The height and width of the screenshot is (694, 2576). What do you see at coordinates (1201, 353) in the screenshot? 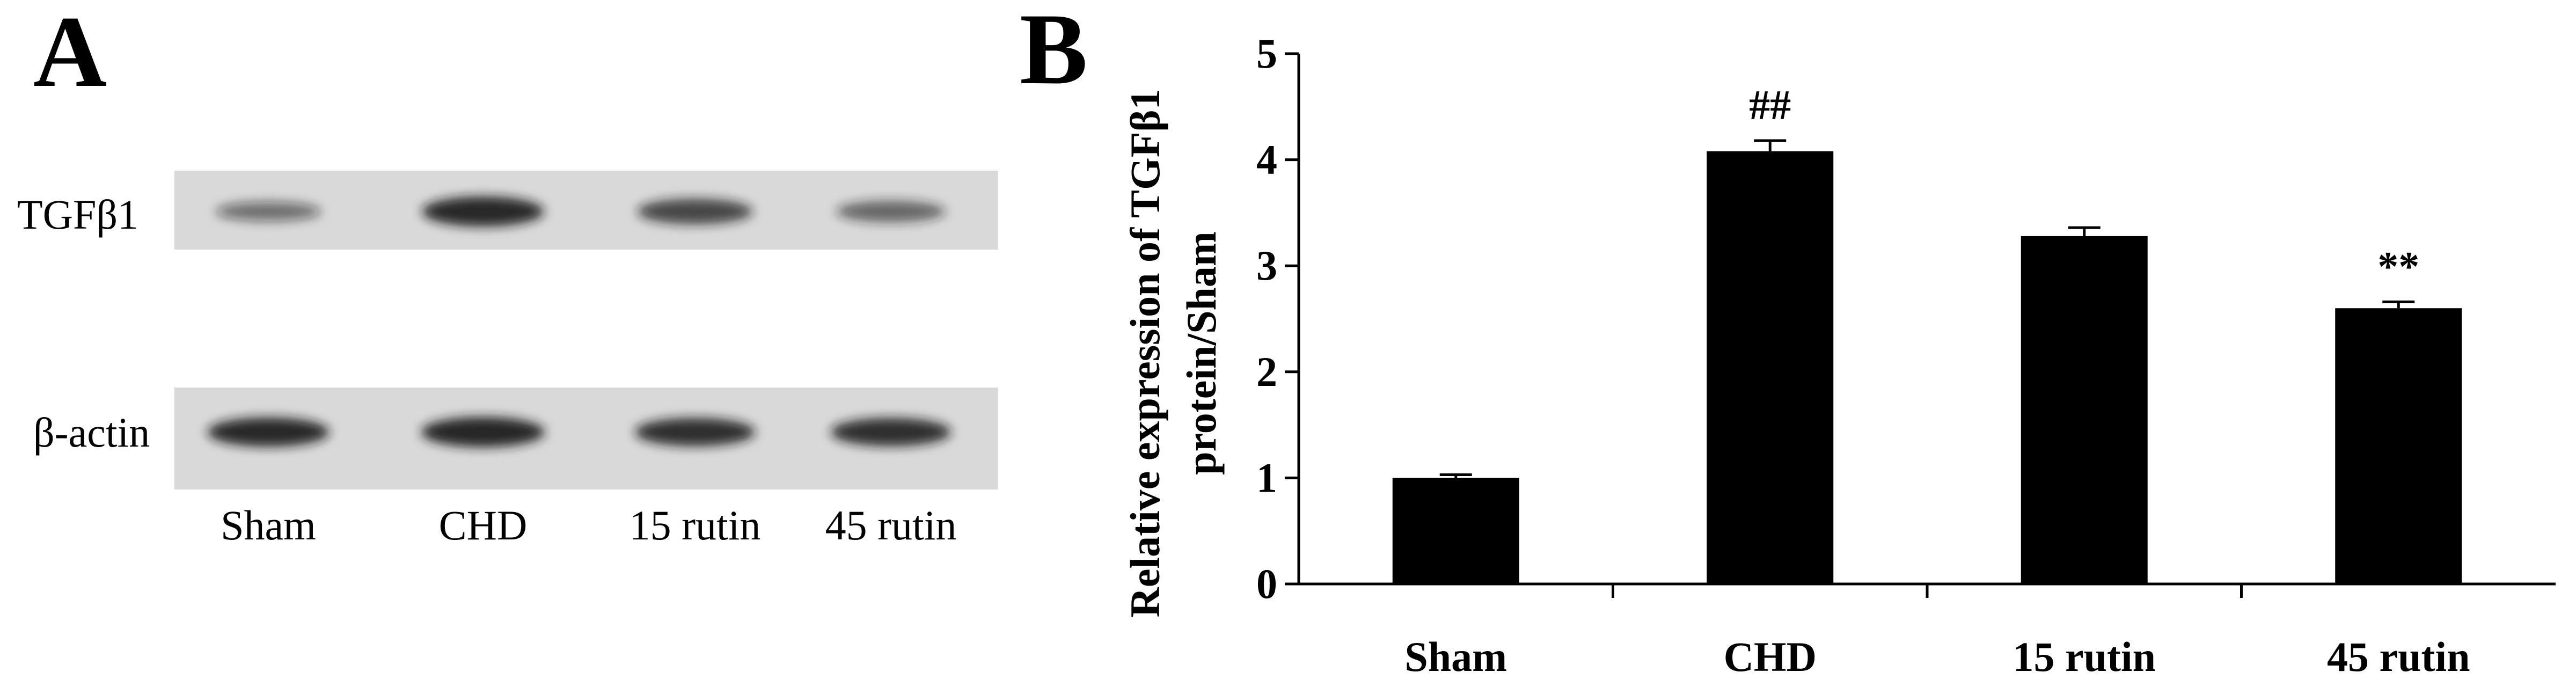
I see `y-axis-label-line-2: protein/Sham` at bounding box center [1201, 353].